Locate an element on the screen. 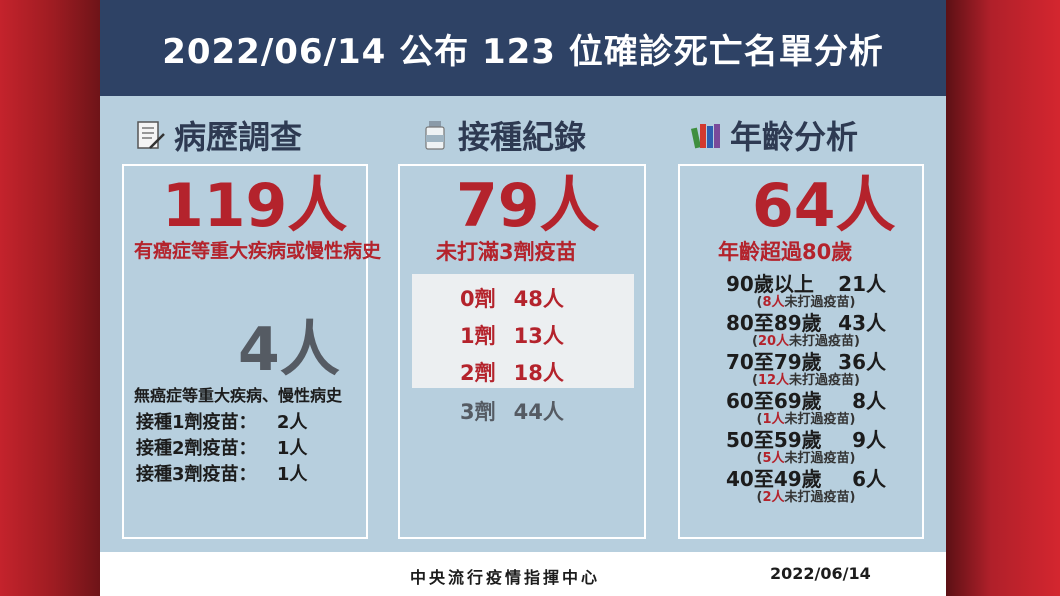  history-heading: 病歷調查 is located at coordinates (218, 135).